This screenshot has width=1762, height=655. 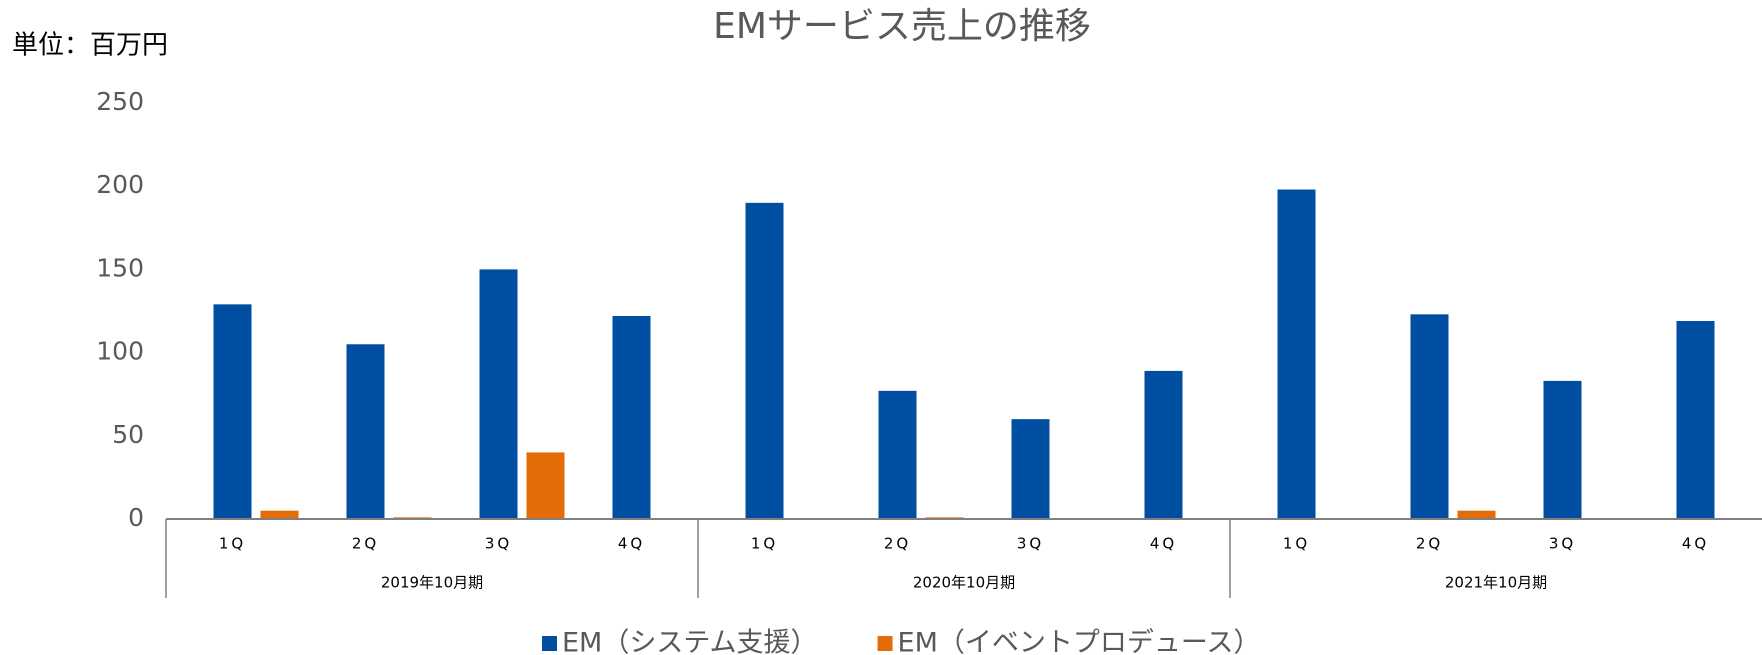 What do you see at coordinates (90, 46) in the screenshot?
I see `unit-label: 単位：百万円` at bounding box center [90, 46].